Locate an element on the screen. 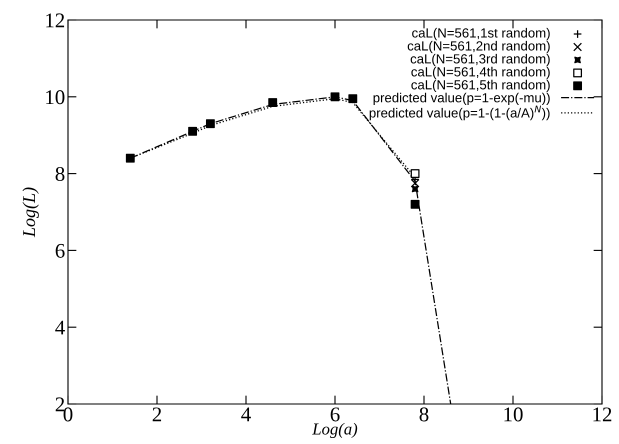 The height and width of the screenshot is (444, 619). x-tick-label: 0 is located at coordinates (68, 414).